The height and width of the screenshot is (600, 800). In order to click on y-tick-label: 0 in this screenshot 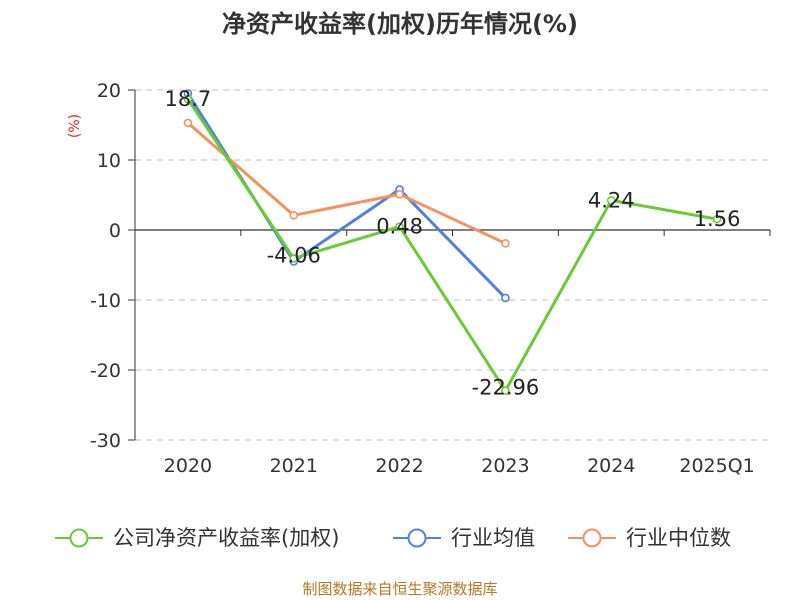, I will do `click(115, 231)`.